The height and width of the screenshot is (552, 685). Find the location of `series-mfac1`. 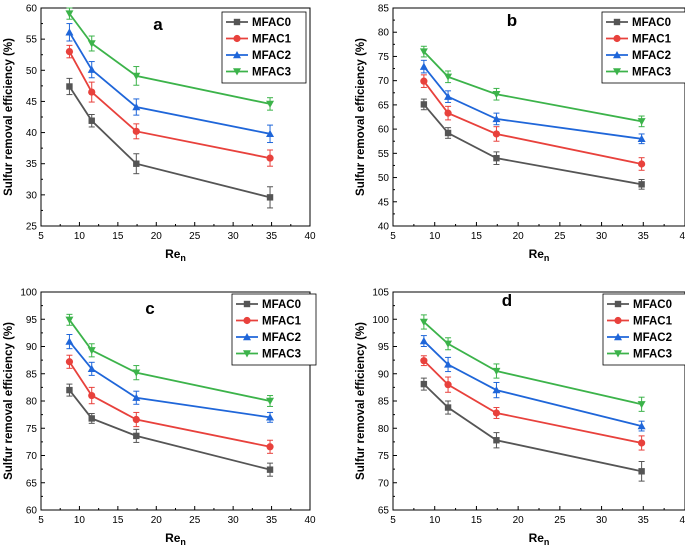

series-mfac1 is located at coordinates (533, 403).